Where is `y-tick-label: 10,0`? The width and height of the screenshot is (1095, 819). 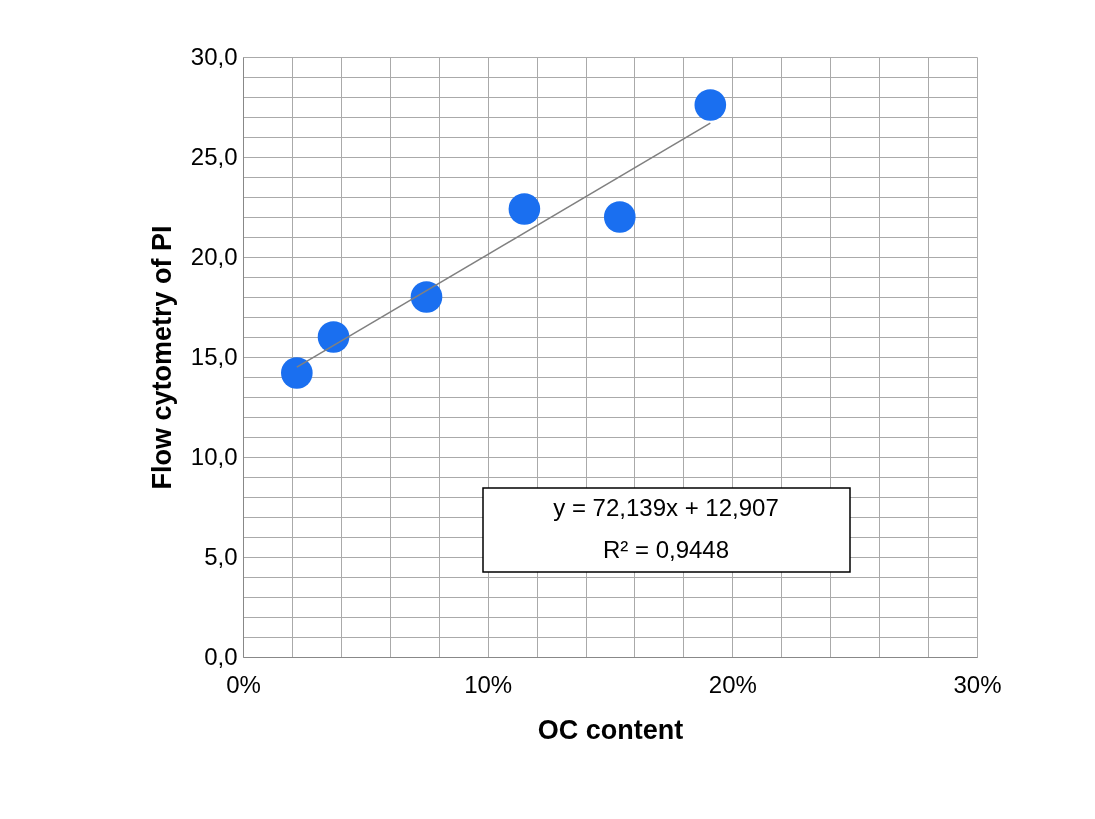 y-tick-label: 10,0 is located at coordinates (214, 456).